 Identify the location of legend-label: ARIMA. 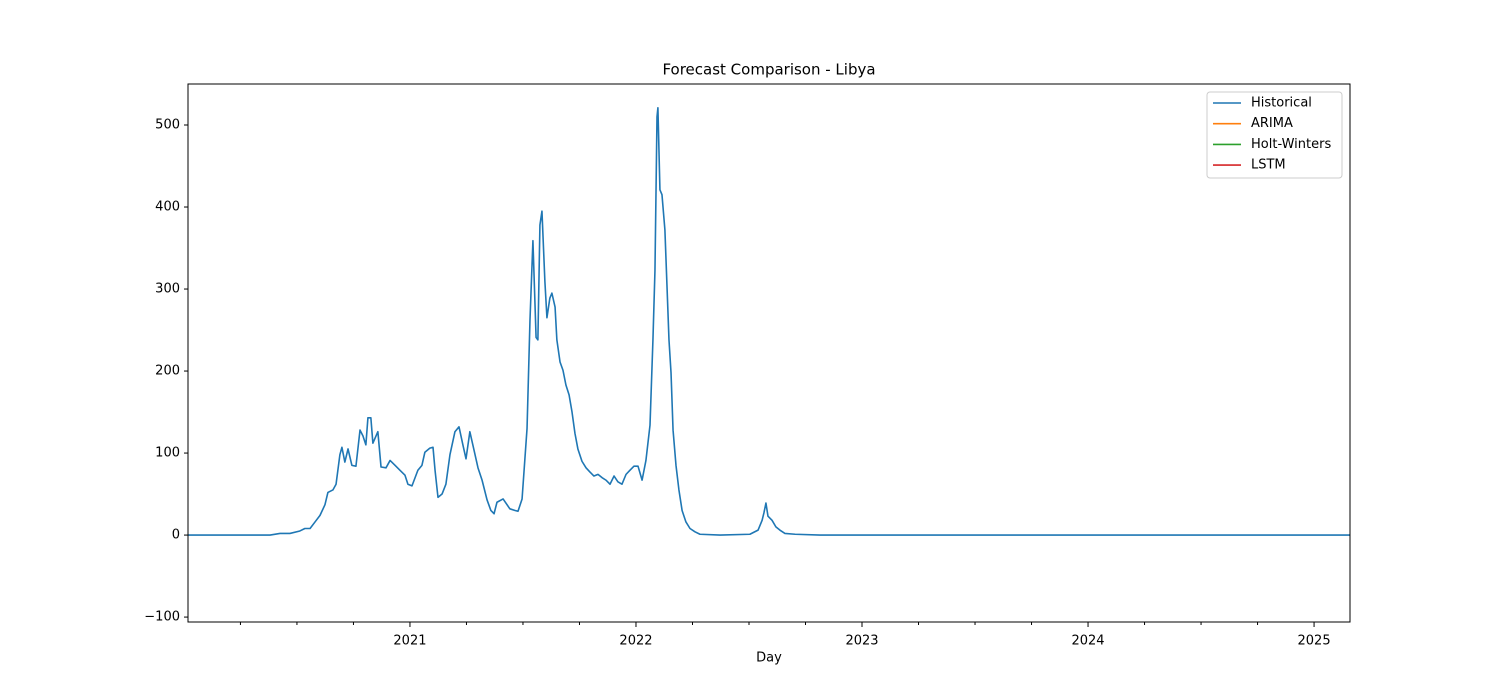
(1272, 123).